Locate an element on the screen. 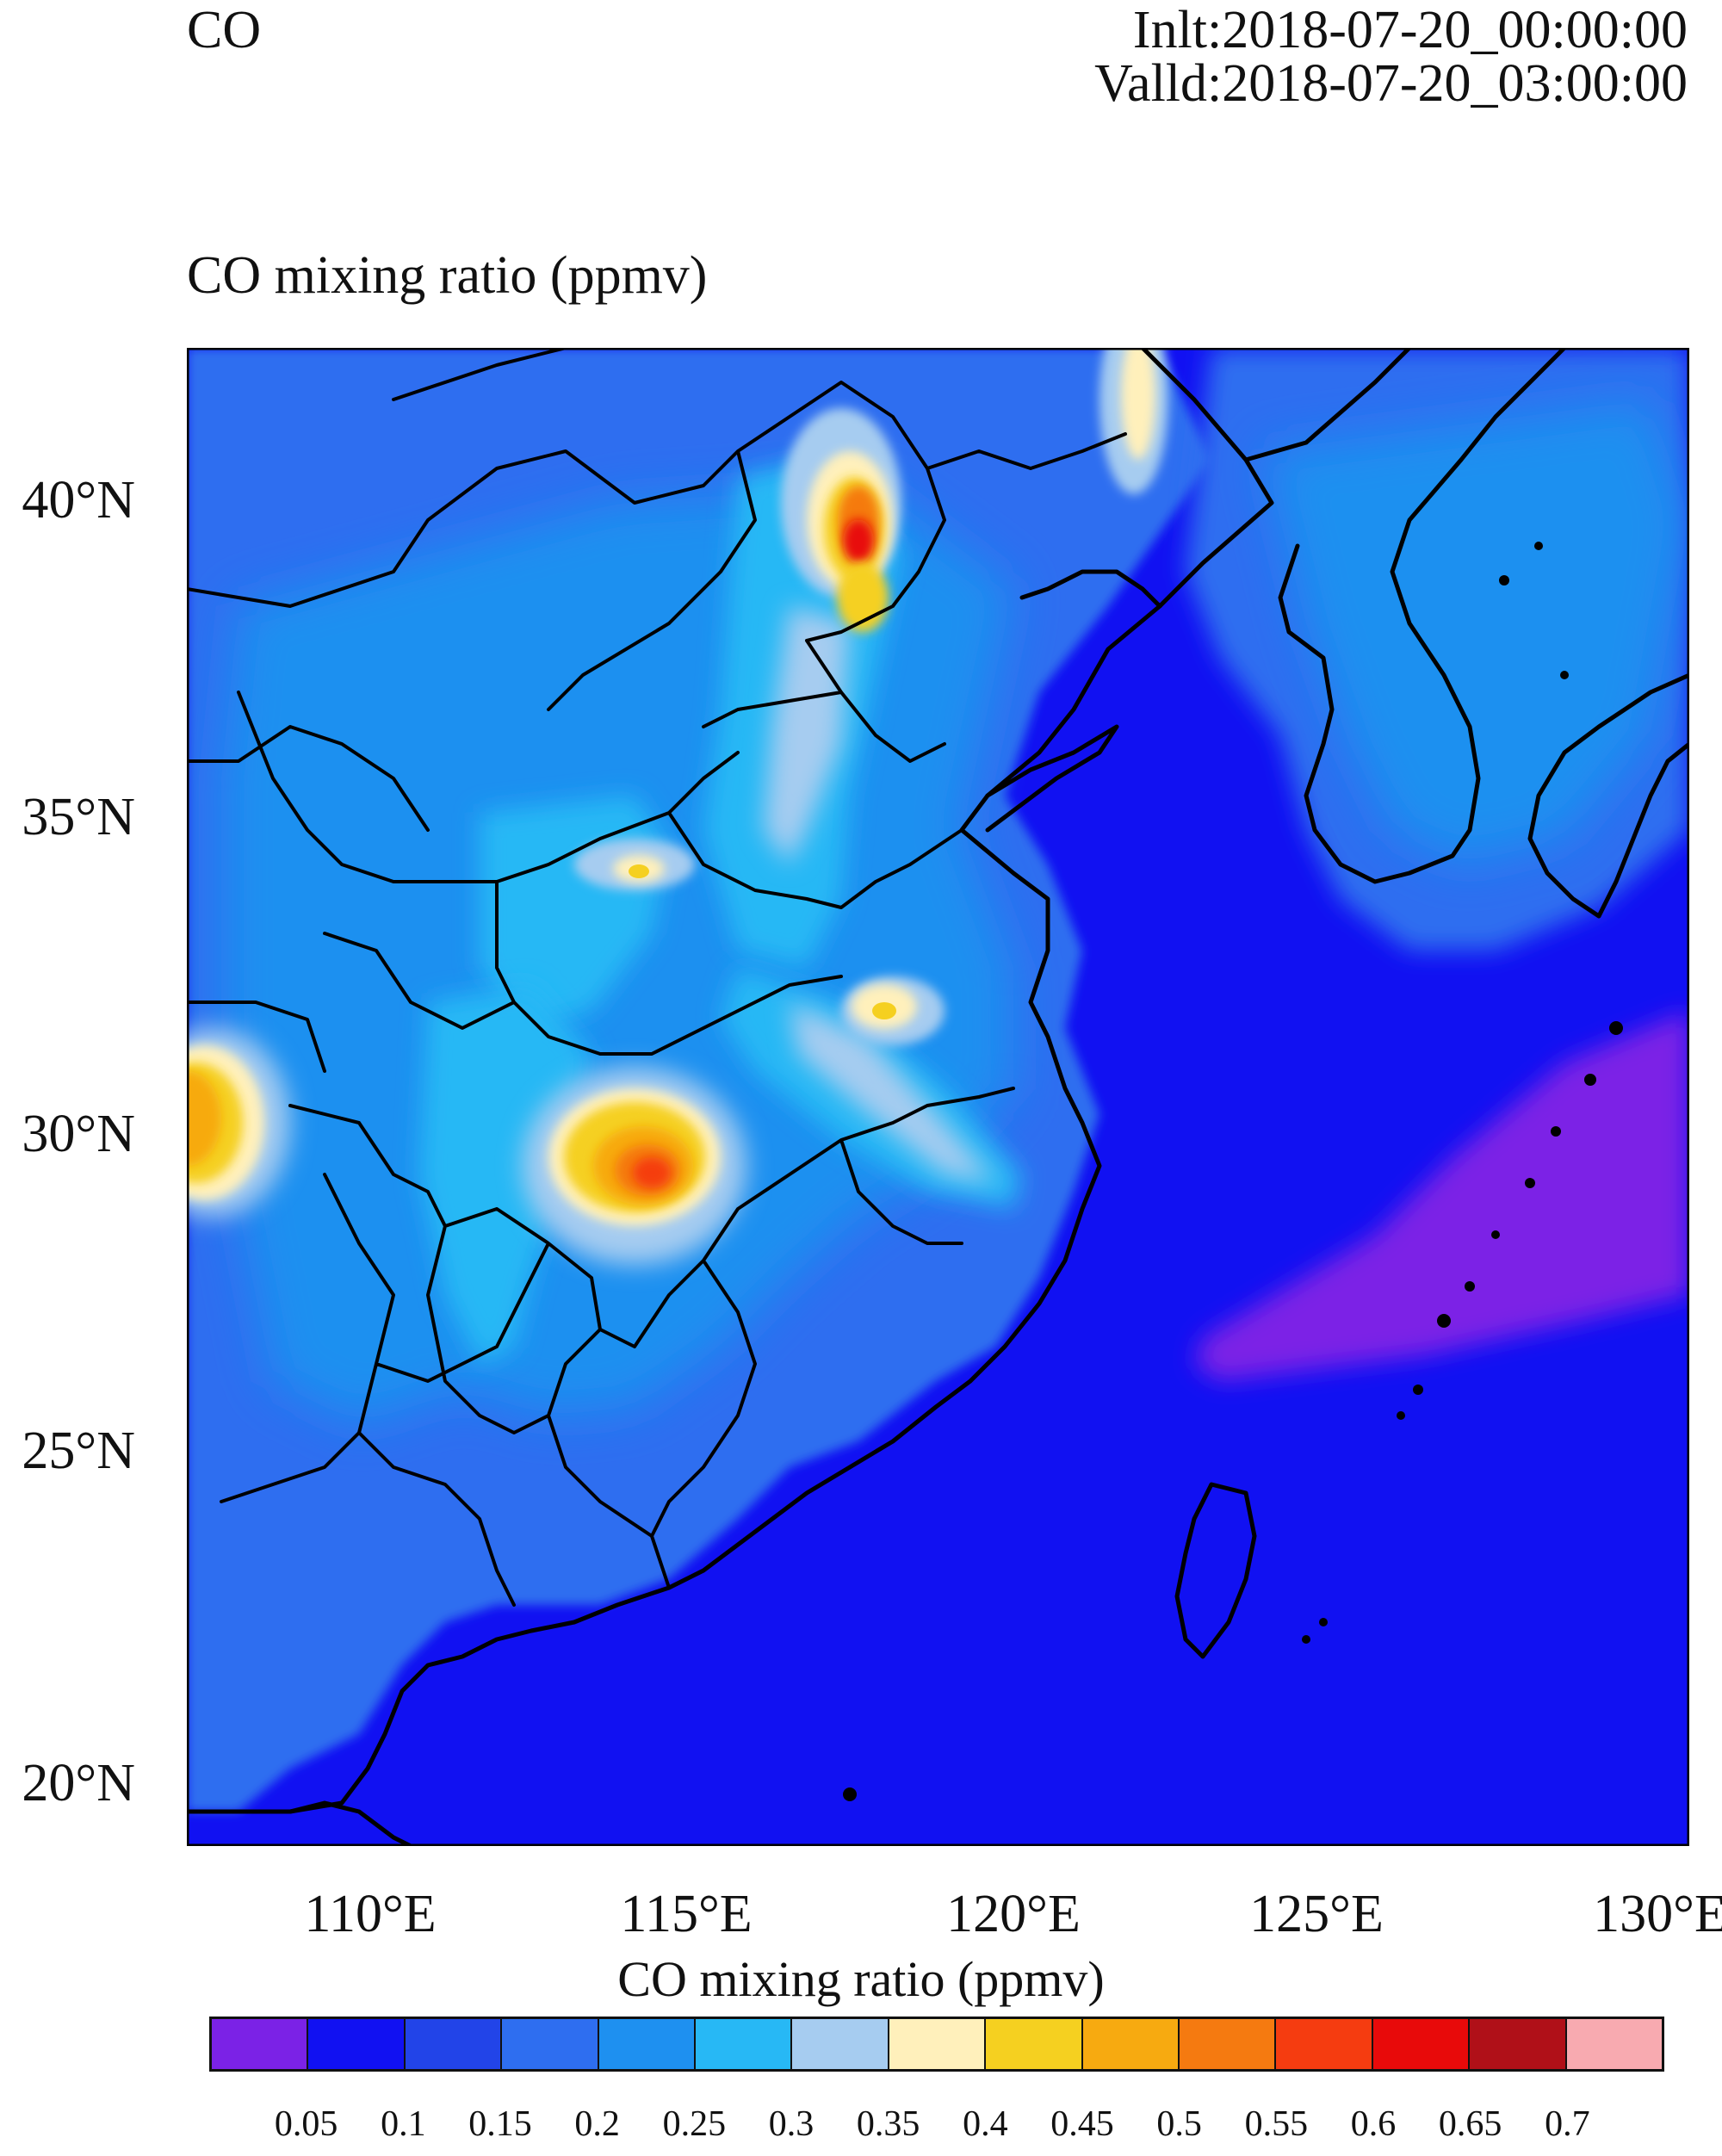  hainan-outline is located at coordinates (350, 1823).